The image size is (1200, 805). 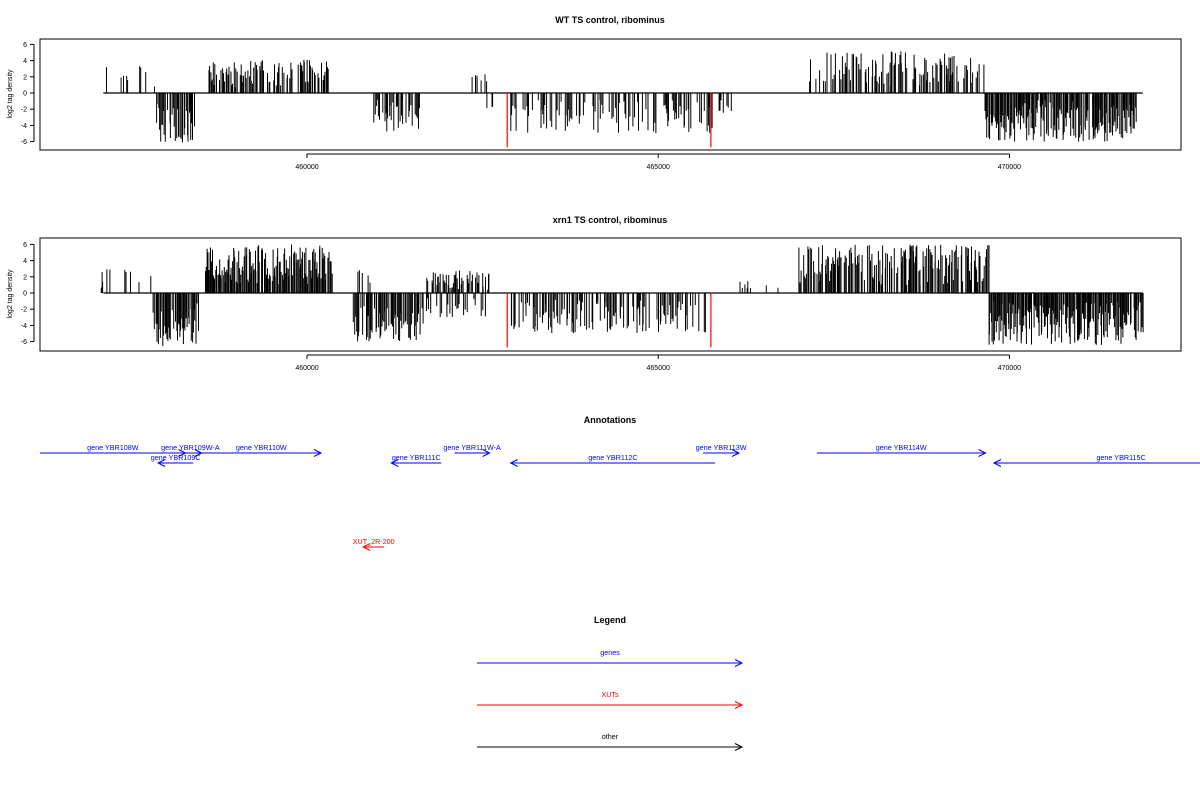 I want to click on gene-label: gene YBR114W, so click(x=901, y=447).